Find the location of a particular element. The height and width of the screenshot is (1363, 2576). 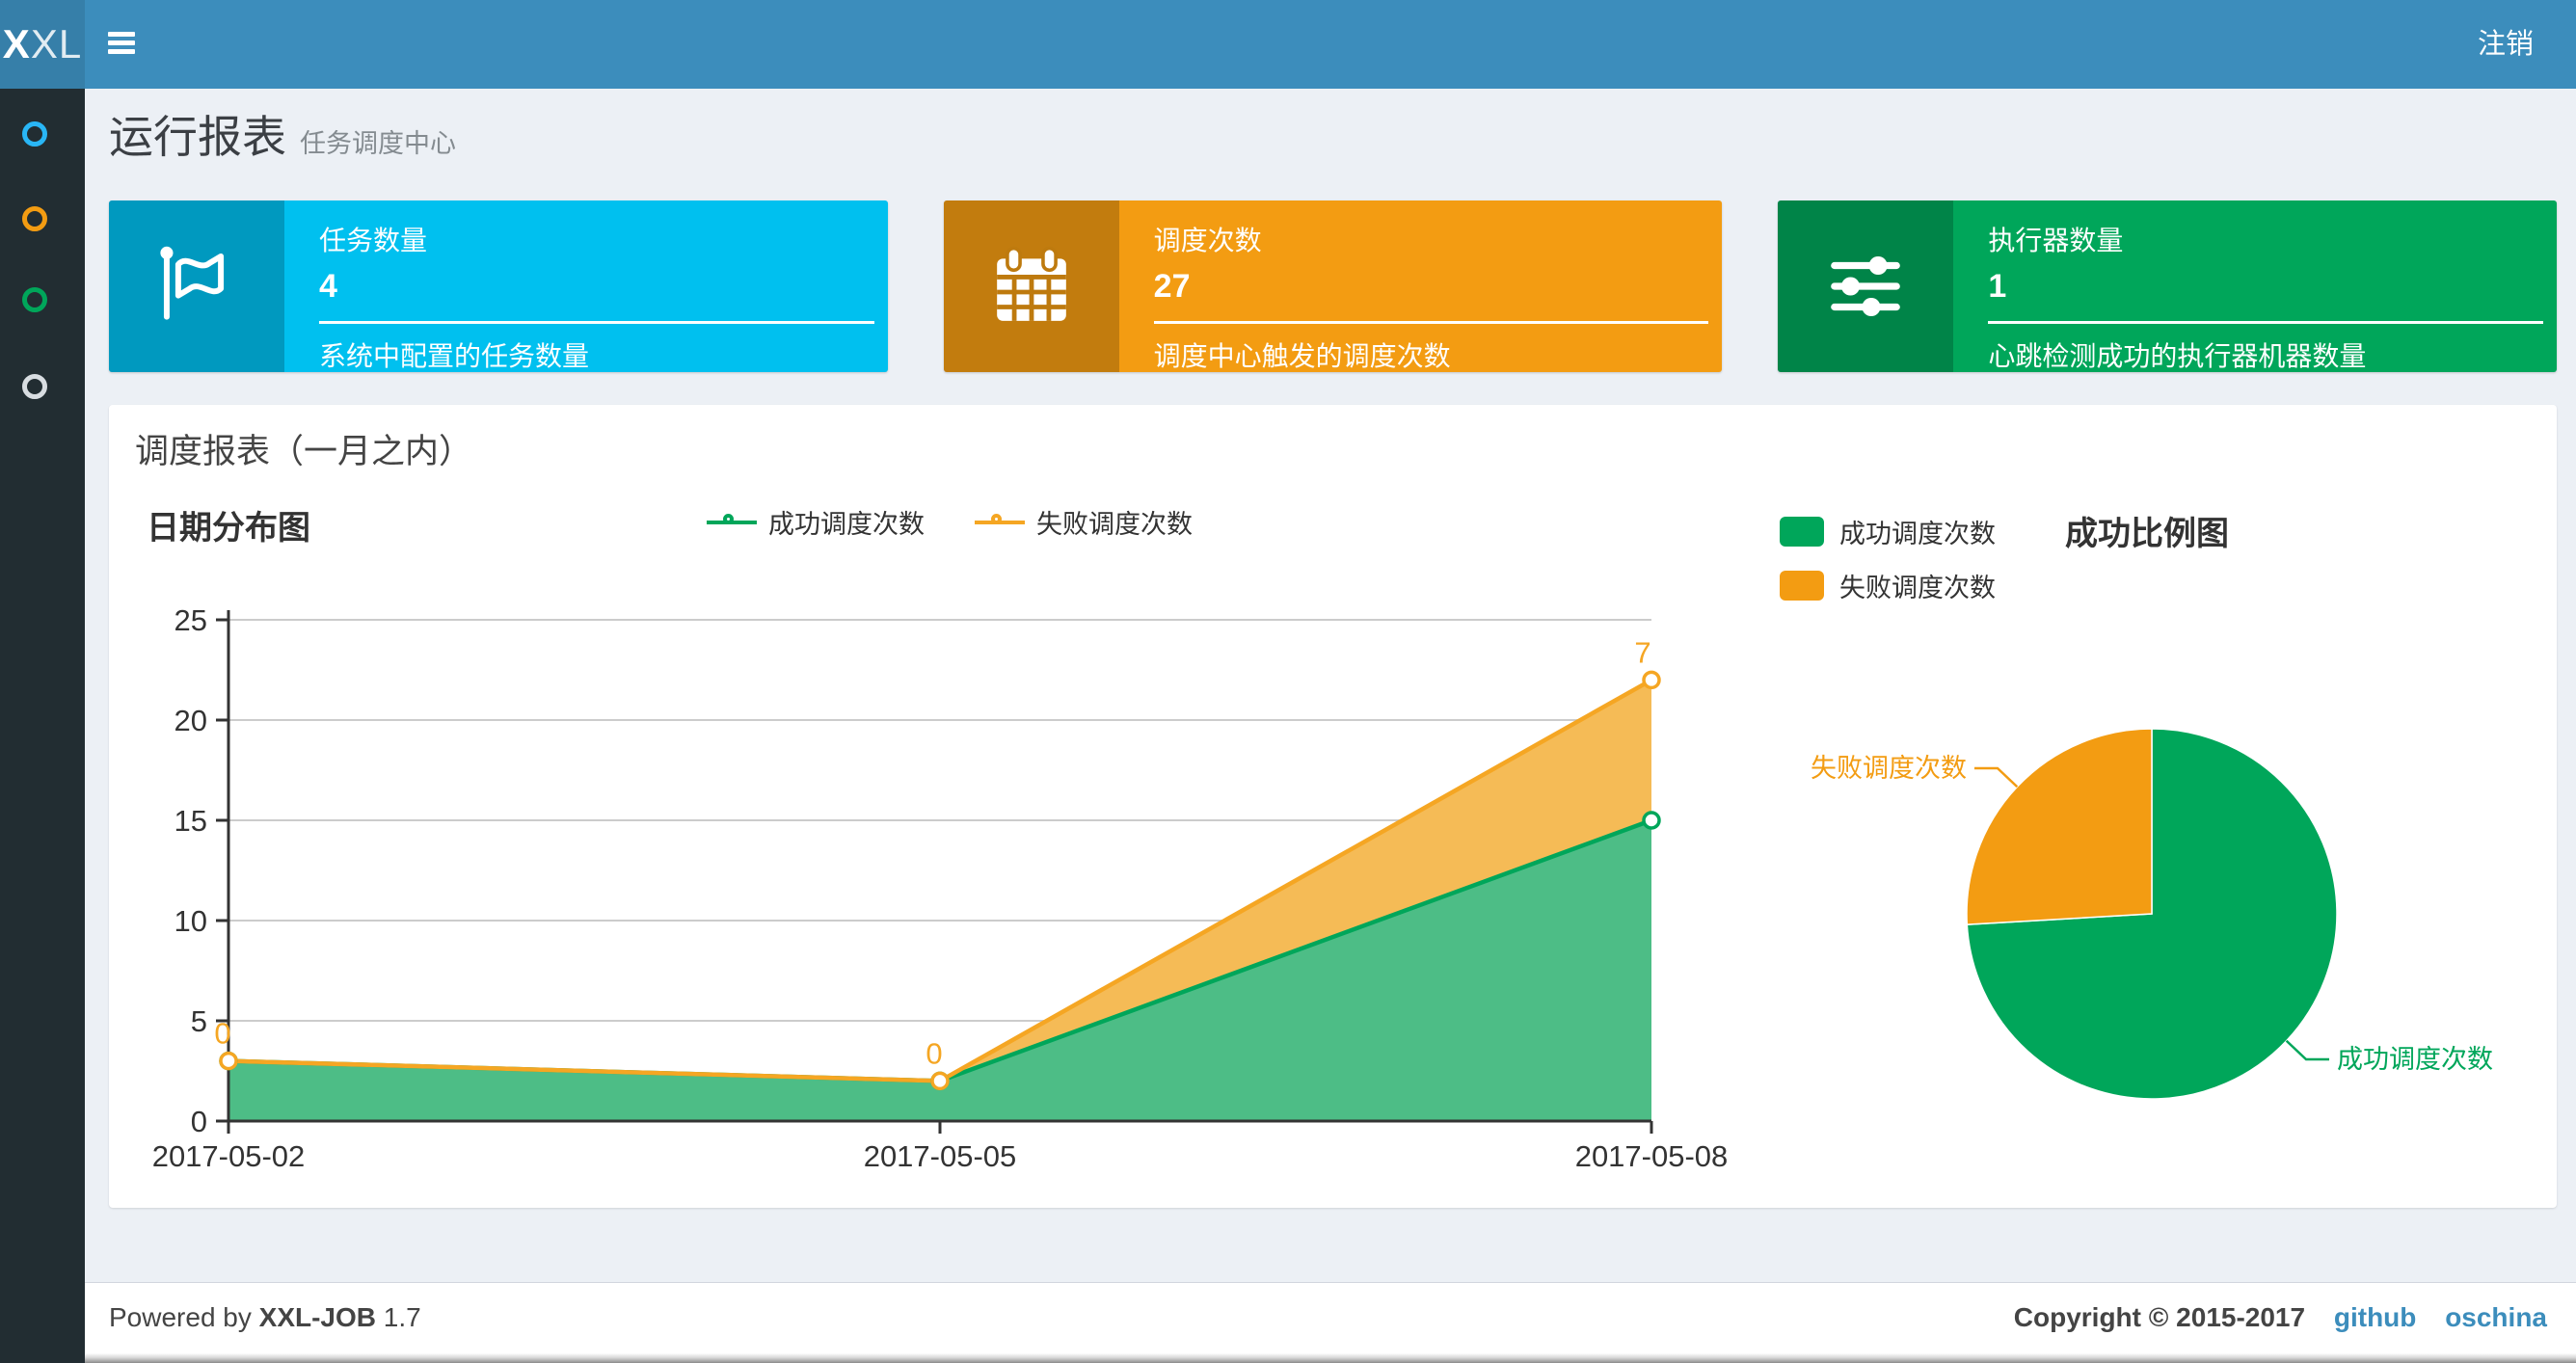

info-box-jobs: 任务数量 4 系统中配置的任务数量 is located at coordinates (499, 286).